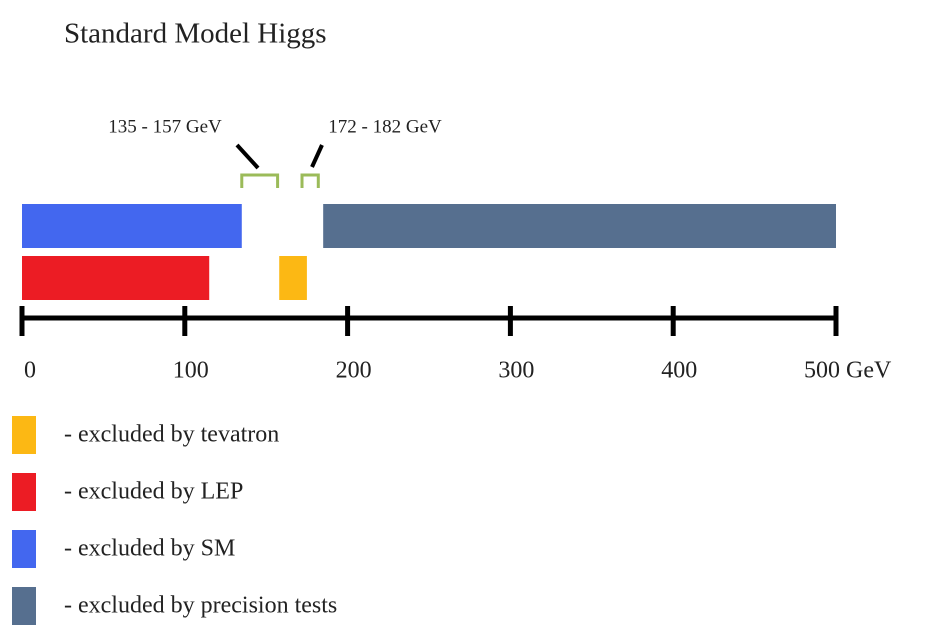 This screenshot has width=930, height=628. Describe the element at coordinates (354, 371) in the screenshot. I see `x-tick-label: 200` at that location.